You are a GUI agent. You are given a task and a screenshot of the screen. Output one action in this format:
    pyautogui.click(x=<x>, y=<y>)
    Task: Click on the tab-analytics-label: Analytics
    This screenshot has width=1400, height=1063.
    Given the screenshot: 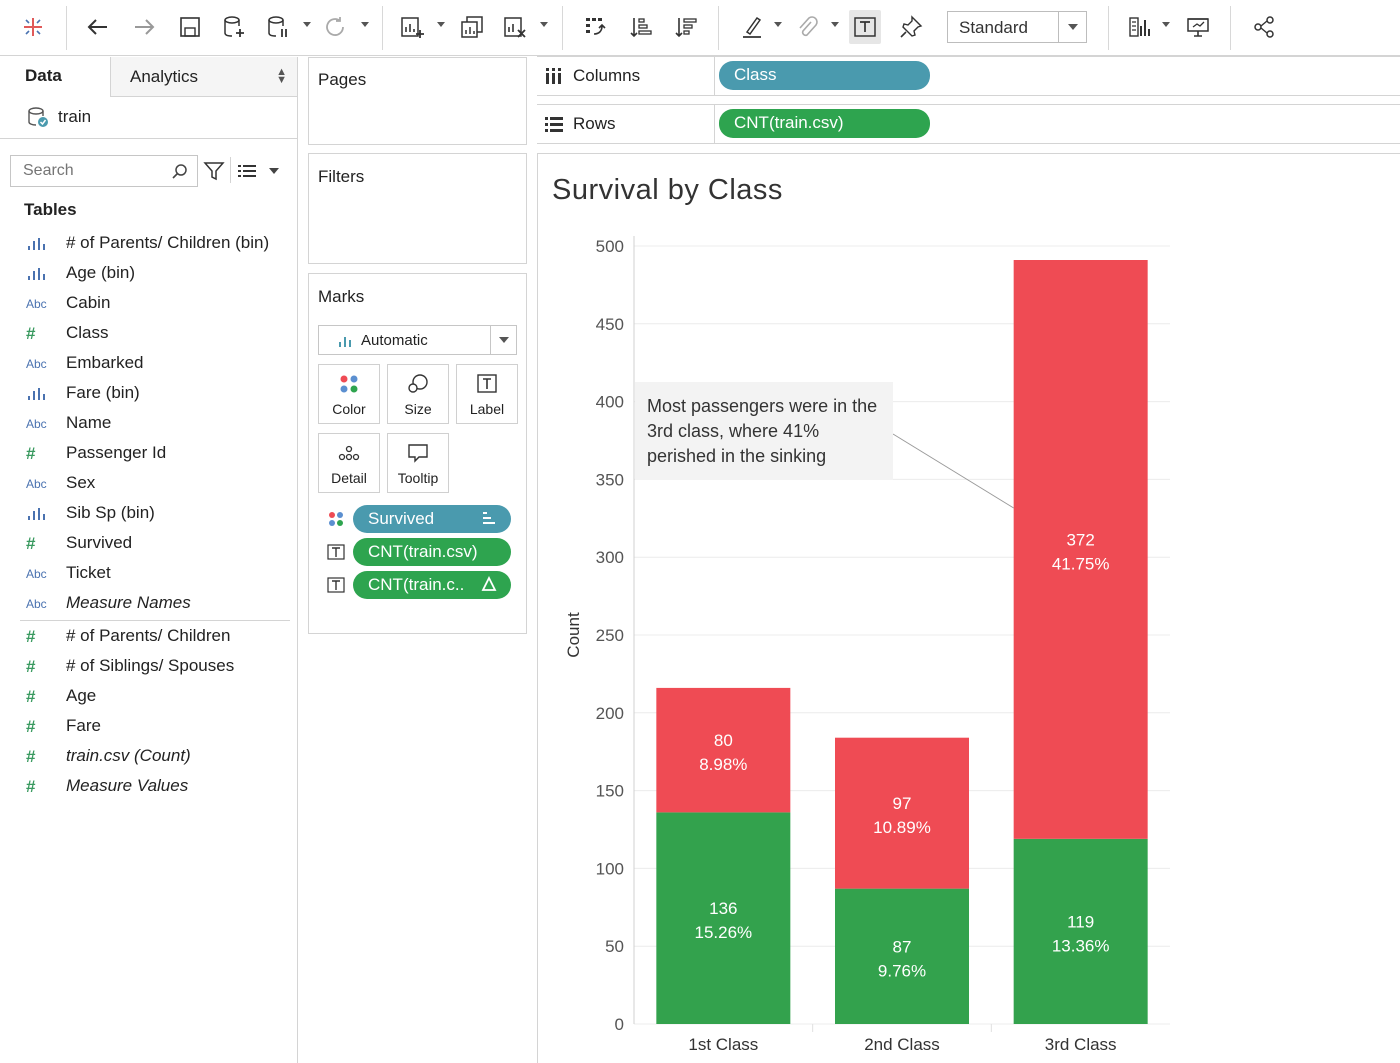 What is the action you would take?
    pyautogui.click(x=164, y=76)
    